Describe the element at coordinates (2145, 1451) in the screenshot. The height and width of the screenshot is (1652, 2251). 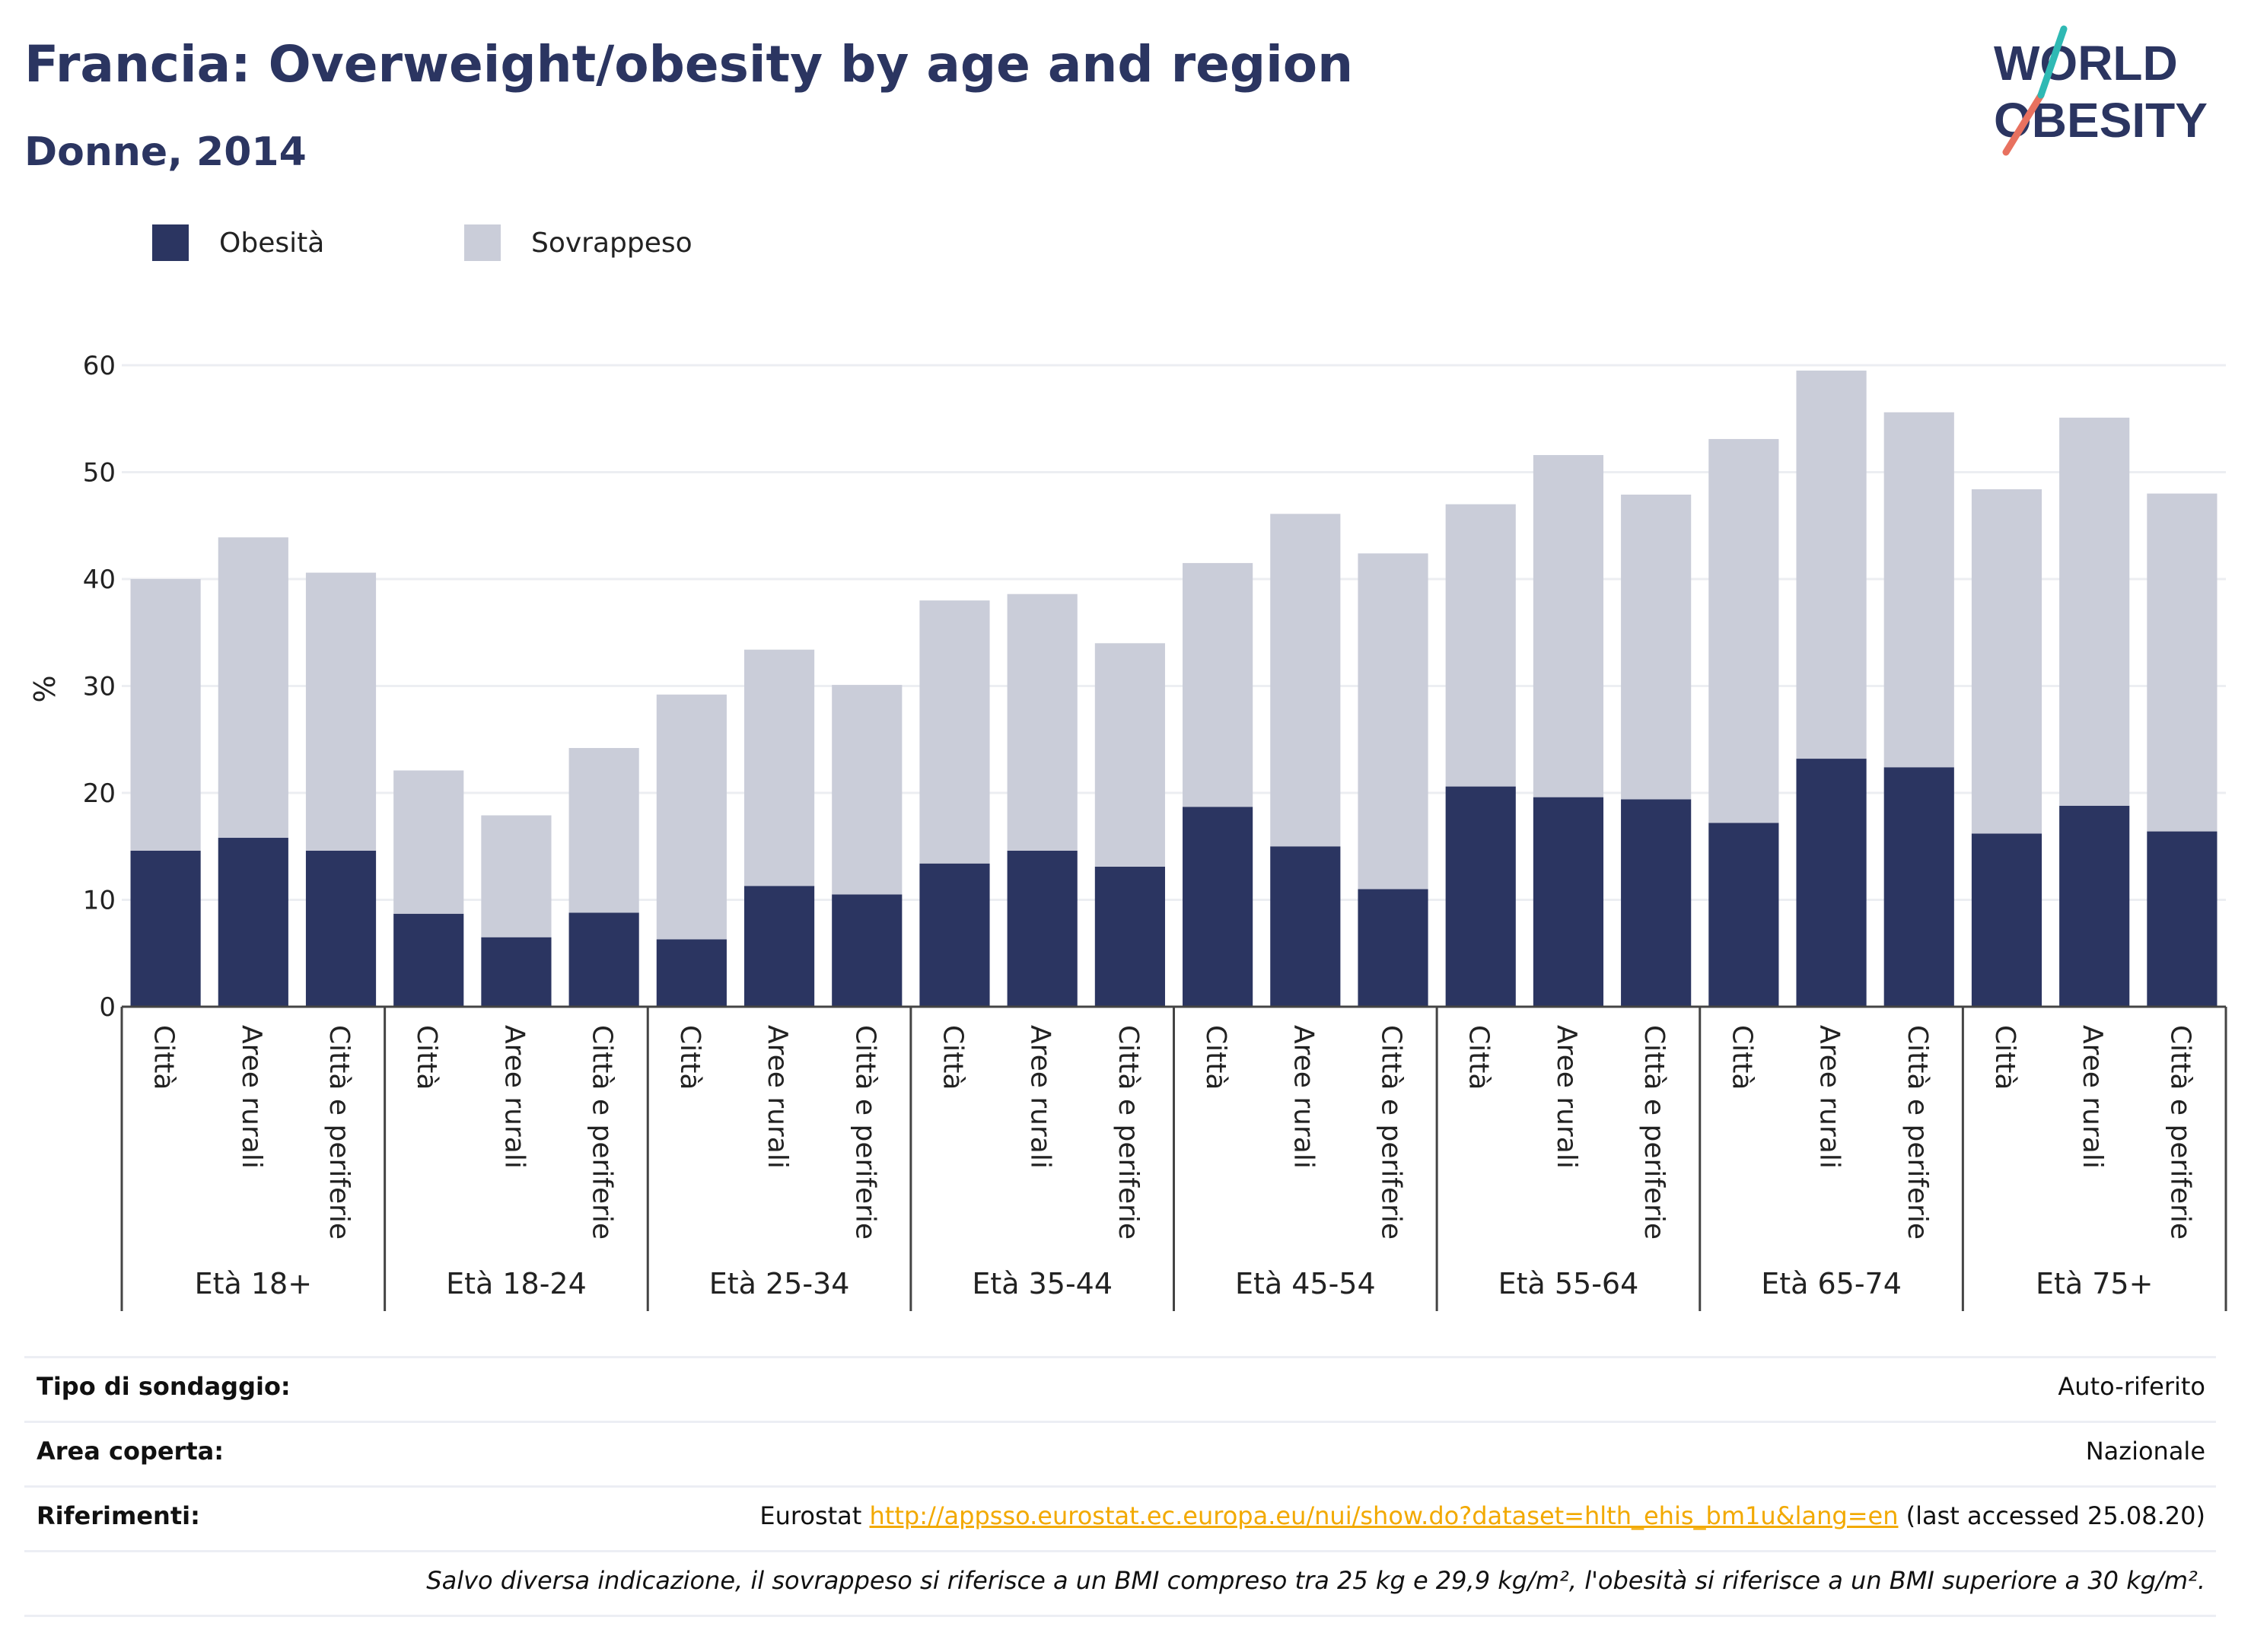
I see `area-value: Nazionale` at that location.